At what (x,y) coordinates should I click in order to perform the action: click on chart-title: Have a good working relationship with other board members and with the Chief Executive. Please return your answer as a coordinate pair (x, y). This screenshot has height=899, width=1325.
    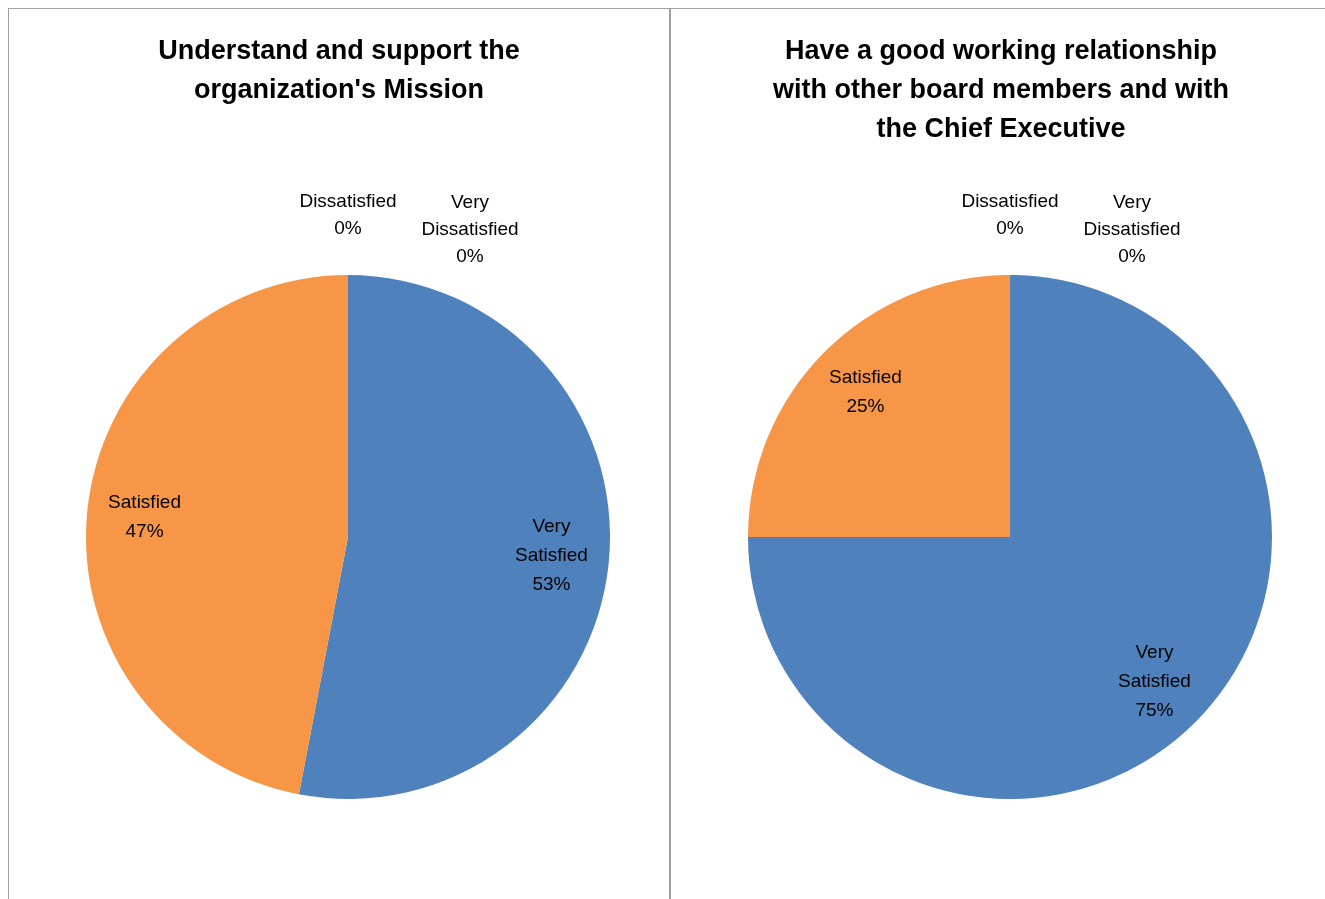
    Looking at the image, I should click on (1000, 89).